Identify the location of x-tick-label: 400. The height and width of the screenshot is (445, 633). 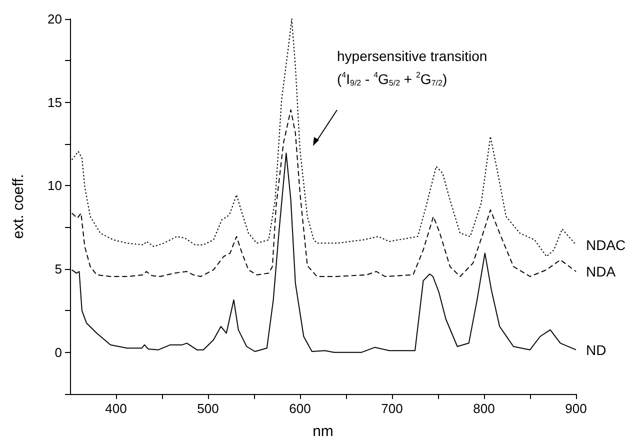
(116, 408).